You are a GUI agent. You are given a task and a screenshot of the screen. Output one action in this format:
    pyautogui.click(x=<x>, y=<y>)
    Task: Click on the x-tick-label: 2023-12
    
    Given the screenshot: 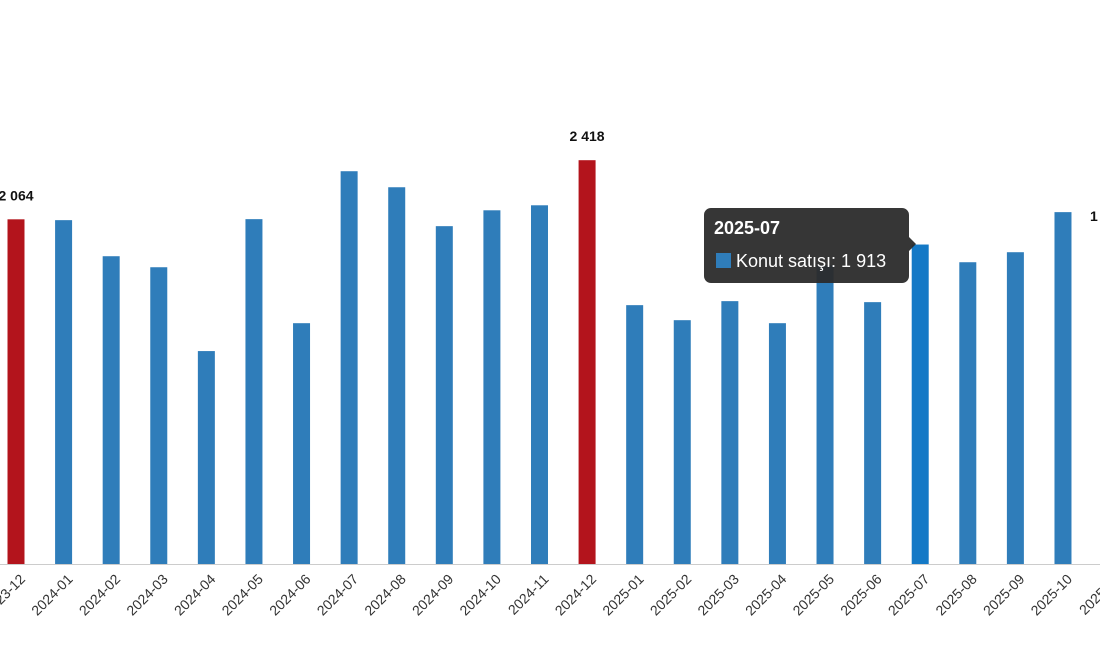 What is the action you would take?
    pyautogui.click(x=14, y=595)
    